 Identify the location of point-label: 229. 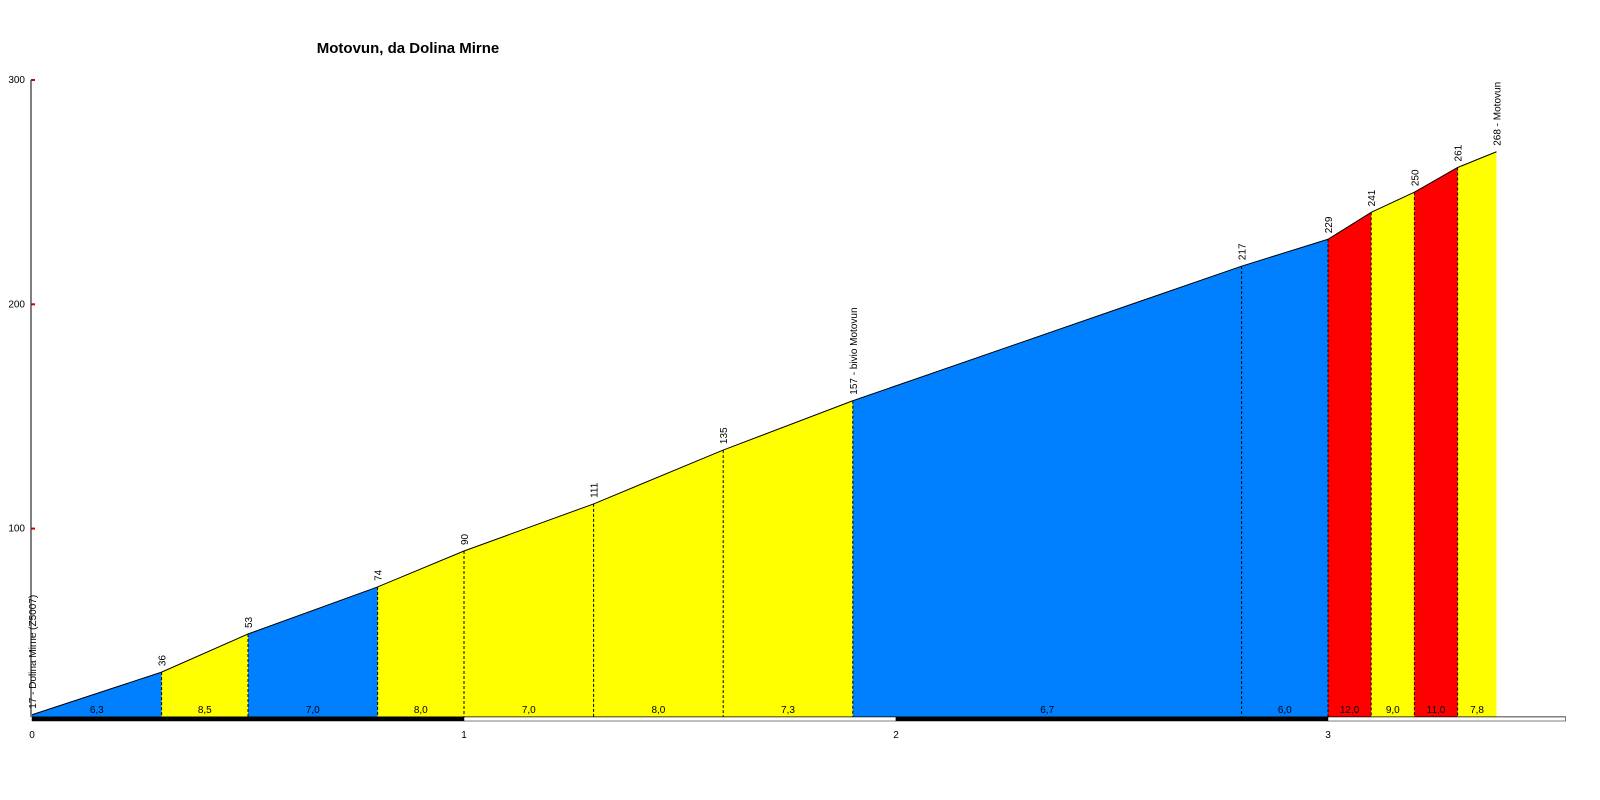
(1329, 224).